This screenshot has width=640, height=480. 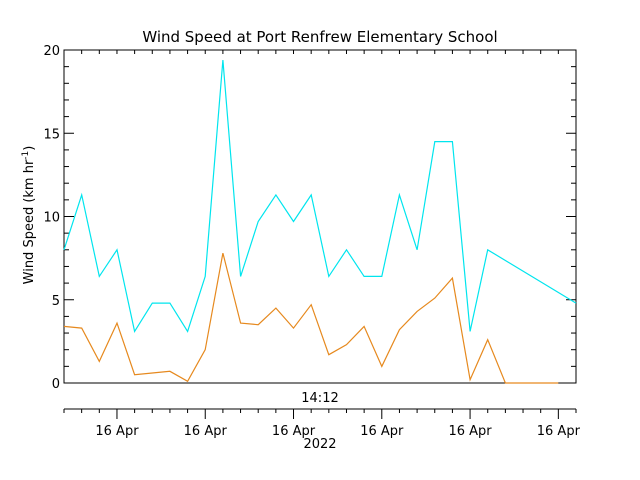 I want to click on y-tick-label: 5, so click(x=56, y=301).